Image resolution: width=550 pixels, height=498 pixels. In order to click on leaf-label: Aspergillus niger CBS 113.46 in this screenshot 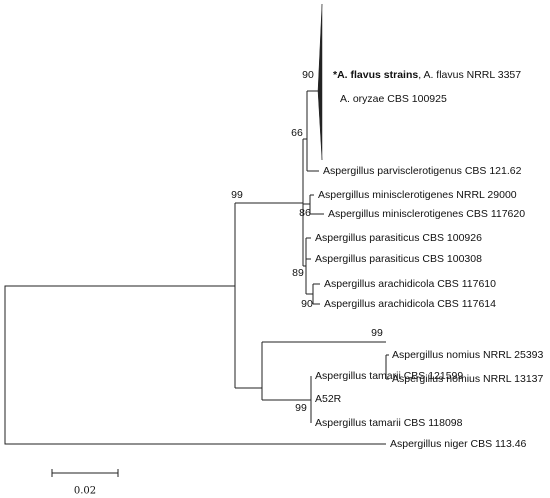, I will do `click(458, 444)`.